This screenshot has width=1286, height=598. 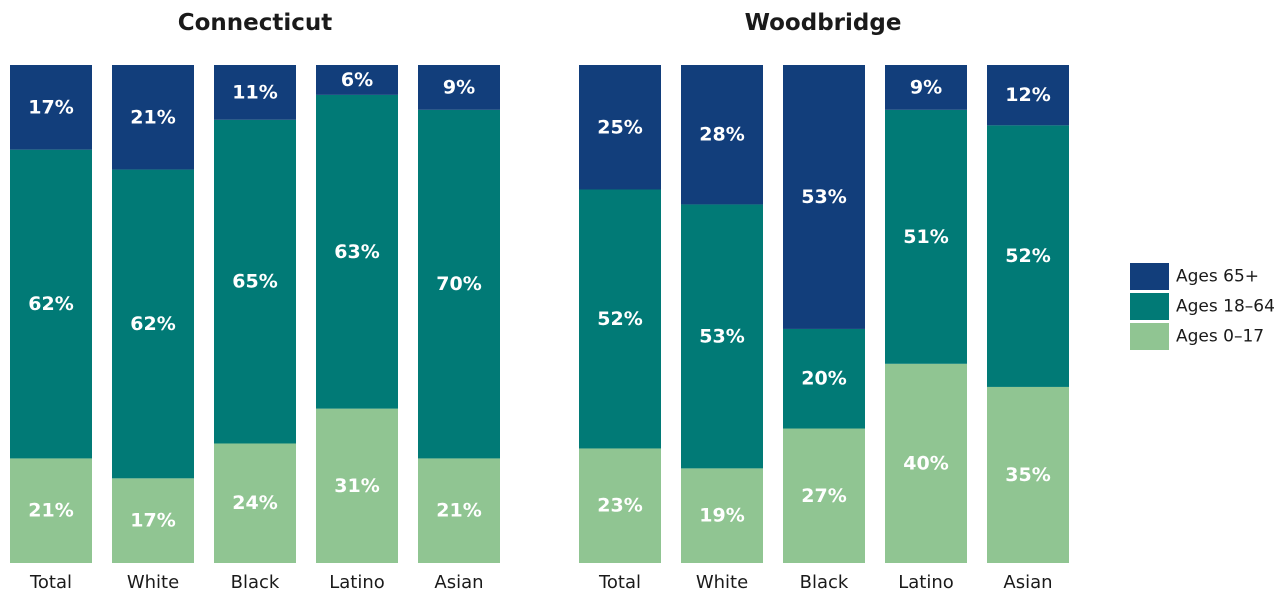 I want to click on legend-label-ages-18-64: Ages 18–64, so click(x=1225, y=307).